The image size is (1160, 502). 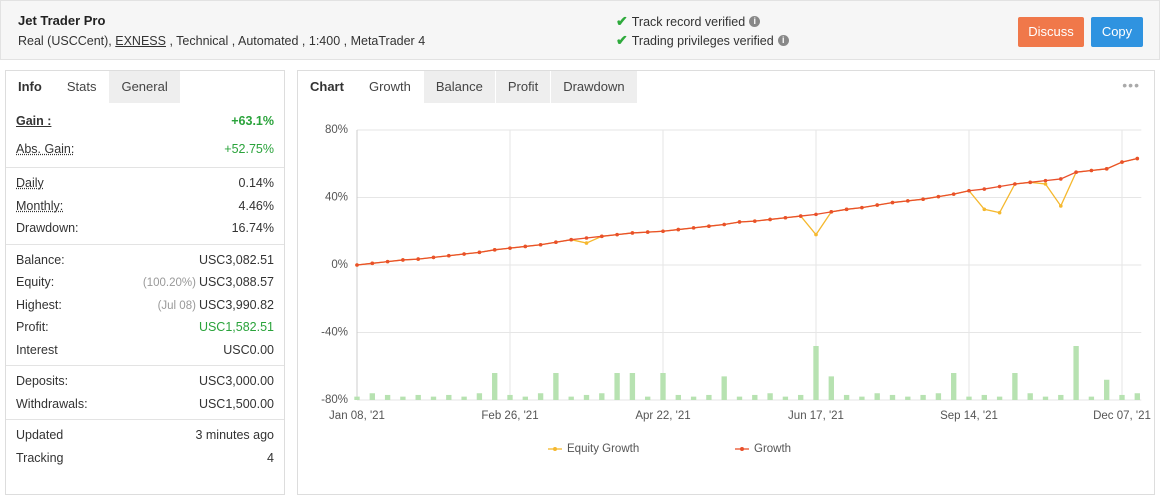 I want to click on stat-value: USC1,500.00, so click(x=236, y=403).